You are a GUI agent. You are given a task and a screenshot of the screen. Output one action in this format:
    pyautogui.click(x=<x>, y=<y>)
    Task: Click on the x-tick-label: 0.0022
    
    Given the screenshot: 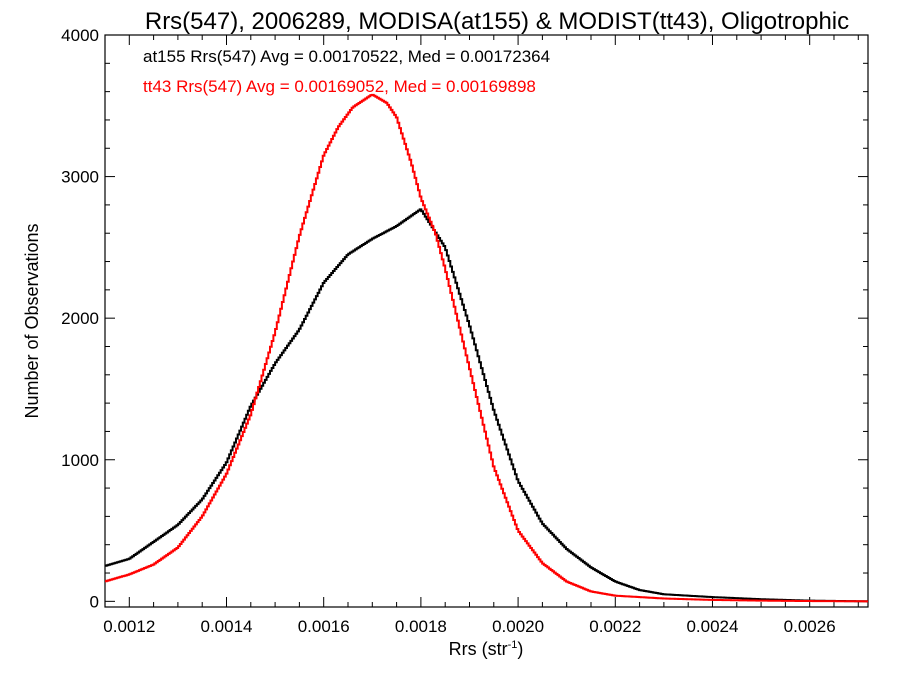 What is the action you would take?
    pyautogui.click(x=615, y=626)
    